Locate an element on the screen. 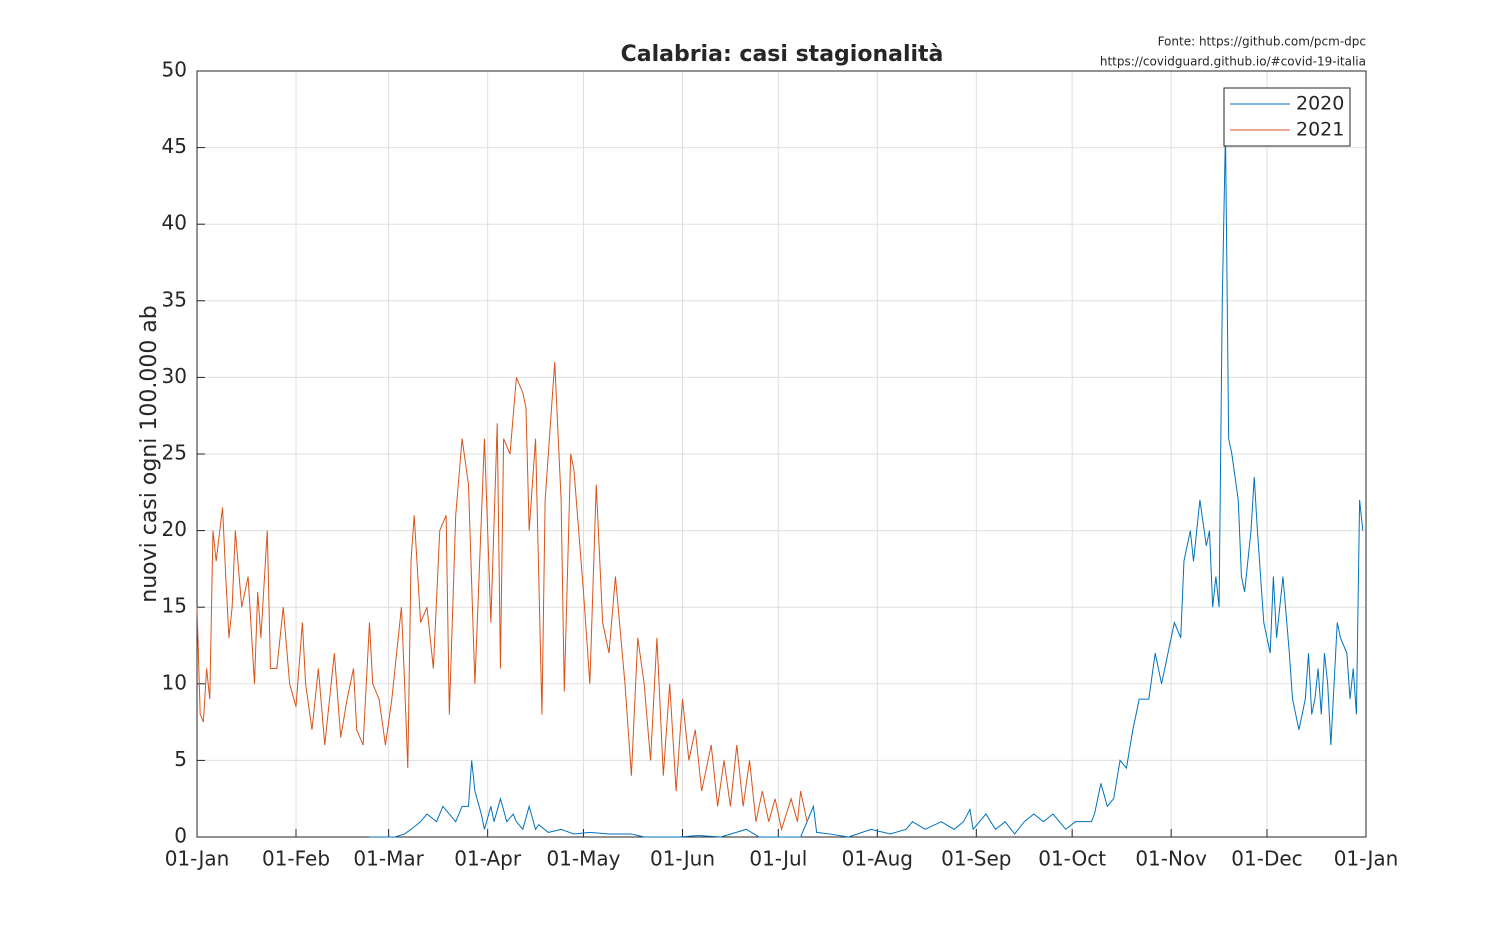 The height and width of the screenshot is (942, 1511). y-tick-label: 50 is located at coordinates (174, 70).